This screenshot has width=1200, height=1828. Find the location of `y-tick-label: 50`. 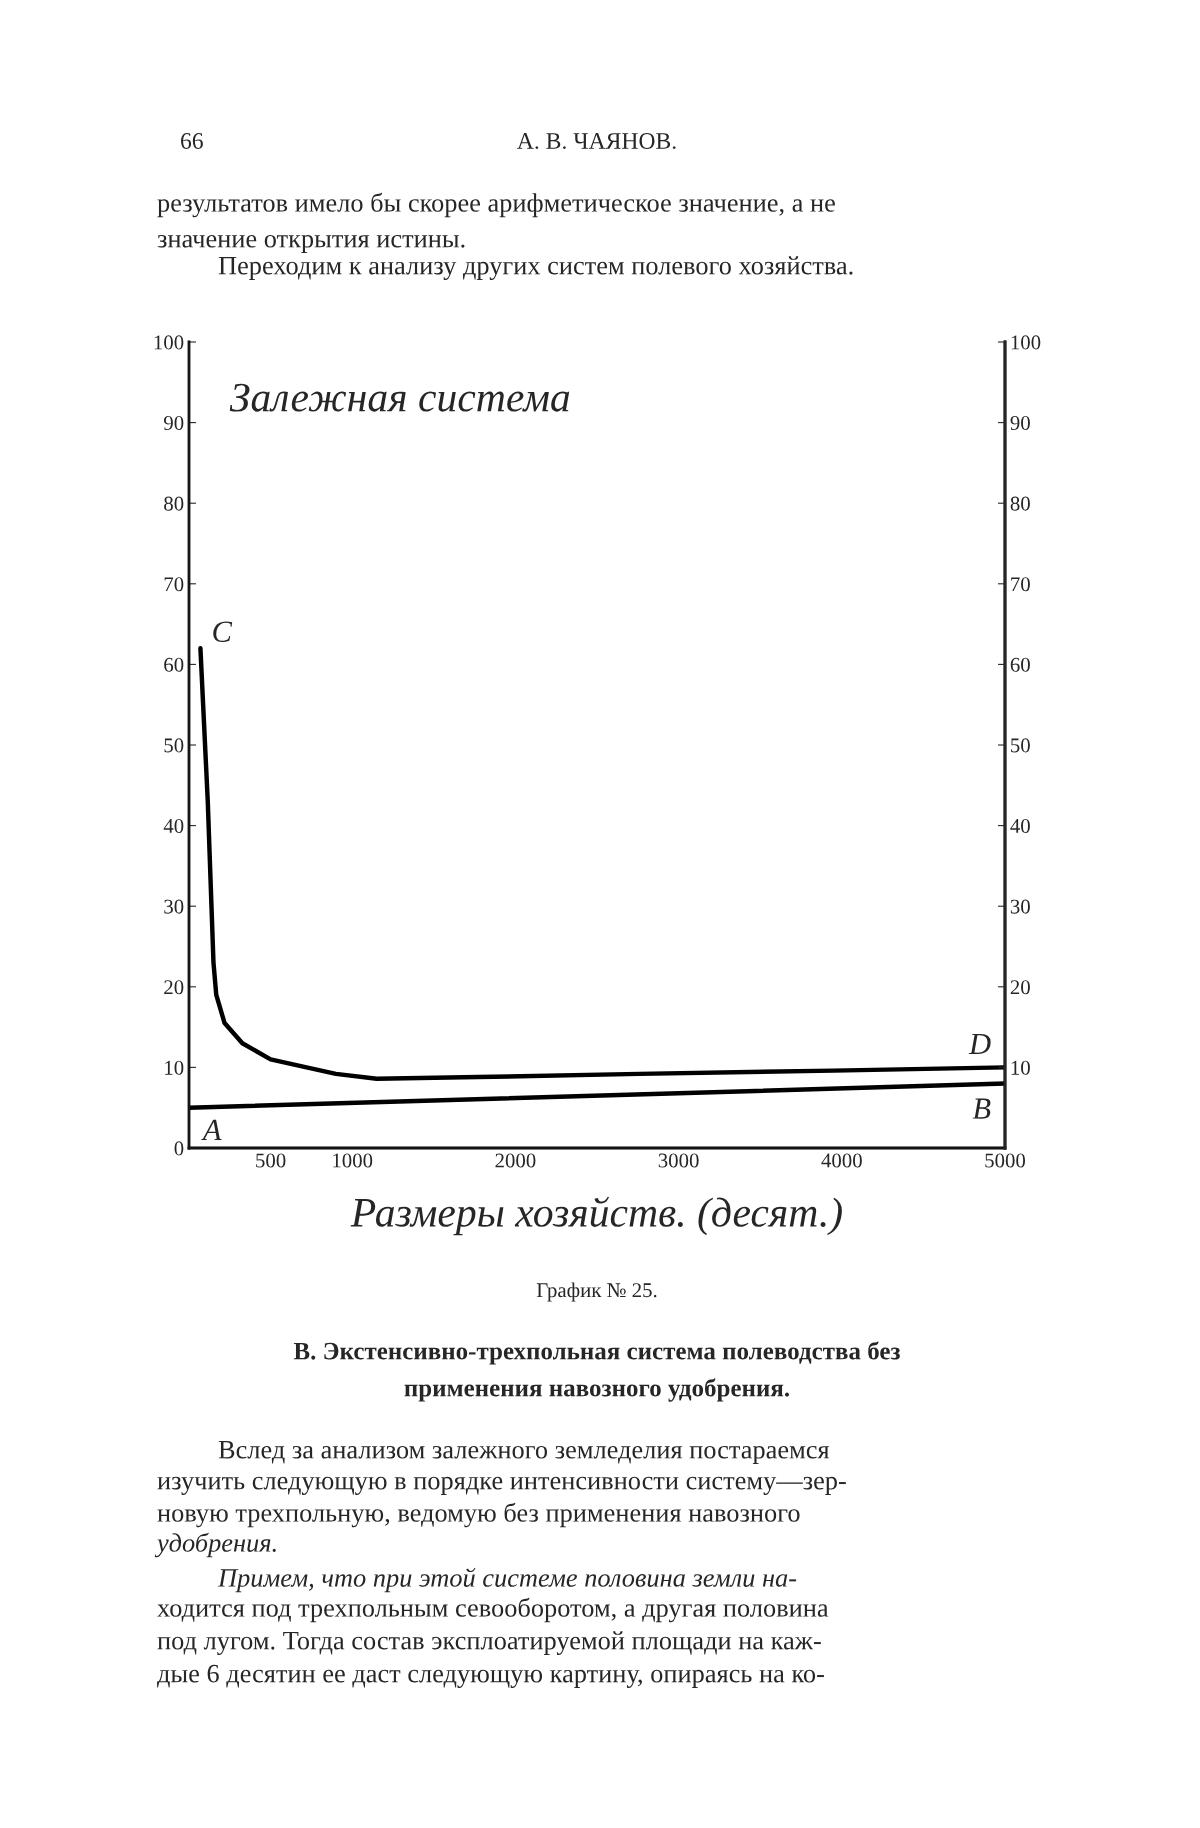

y-tick-label: 50 is located at coordinates (174, 745).